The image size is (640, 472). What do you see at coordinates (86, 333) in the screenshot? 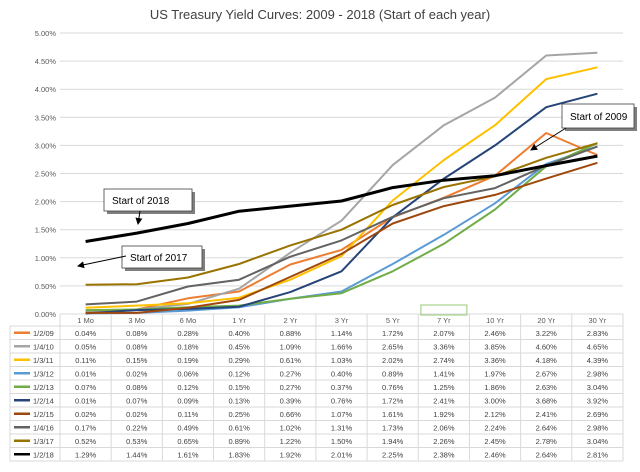
I see `table-cell: 0.04%` at bounding box center [86, 333].